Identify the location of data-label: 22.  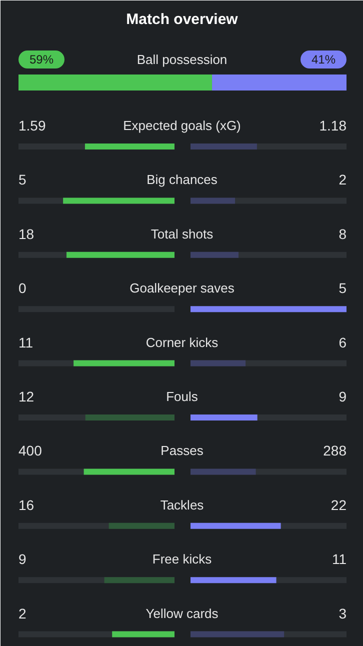
(338, 504).